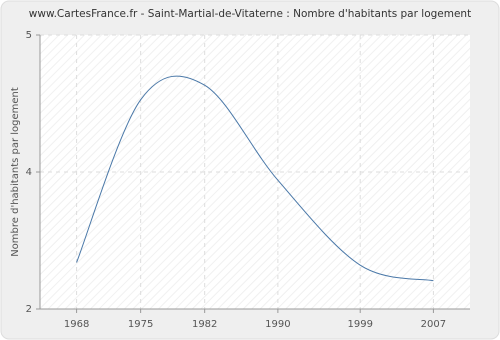  I want to click on x-tick-label: 1982, so click(204, 324).